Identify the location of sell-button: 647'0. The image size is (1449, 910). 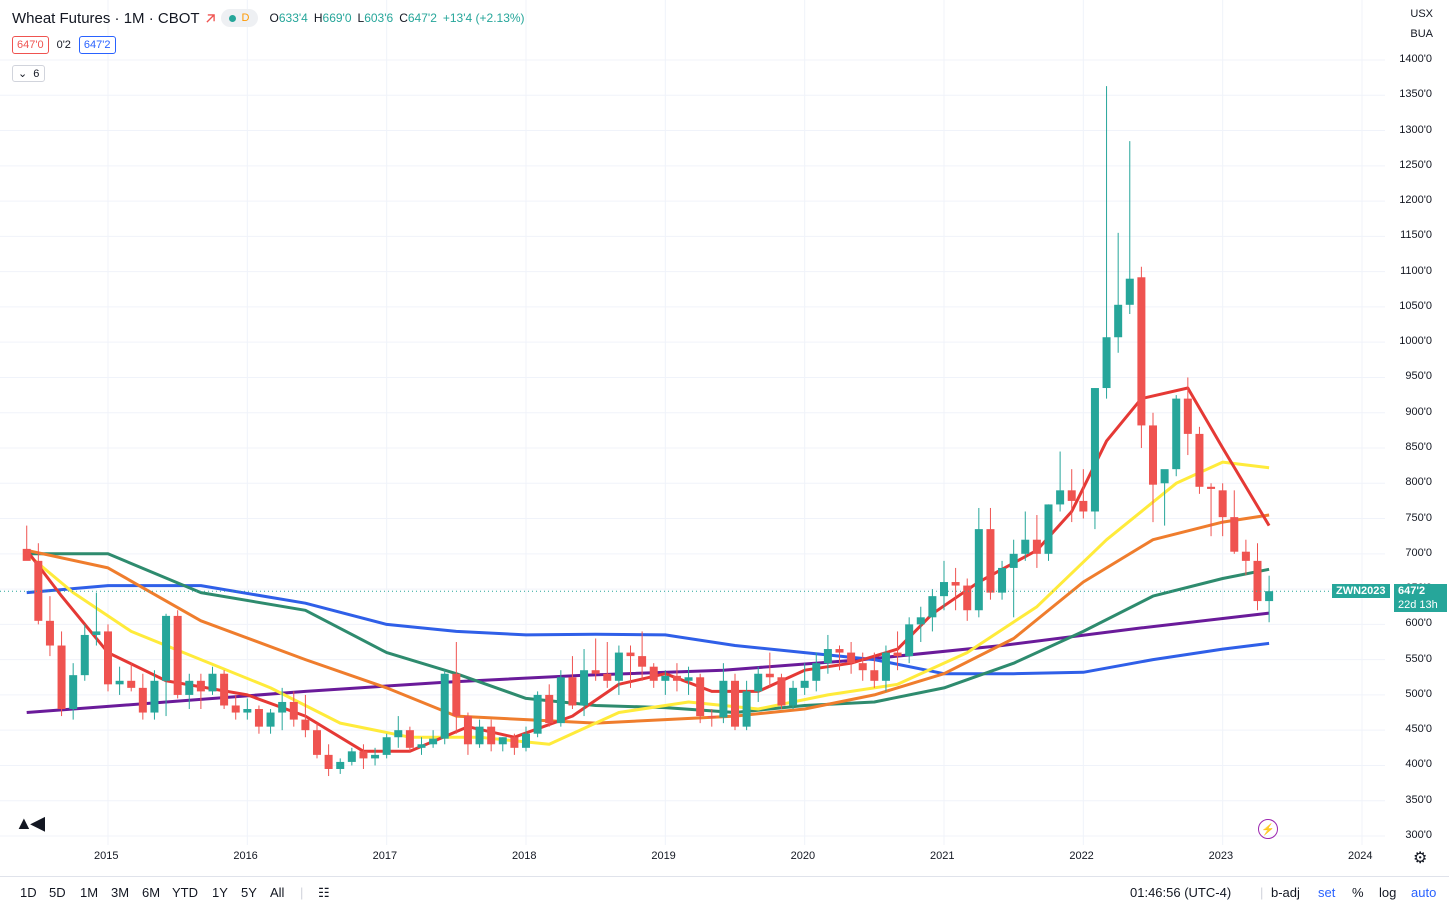
(30, 45).